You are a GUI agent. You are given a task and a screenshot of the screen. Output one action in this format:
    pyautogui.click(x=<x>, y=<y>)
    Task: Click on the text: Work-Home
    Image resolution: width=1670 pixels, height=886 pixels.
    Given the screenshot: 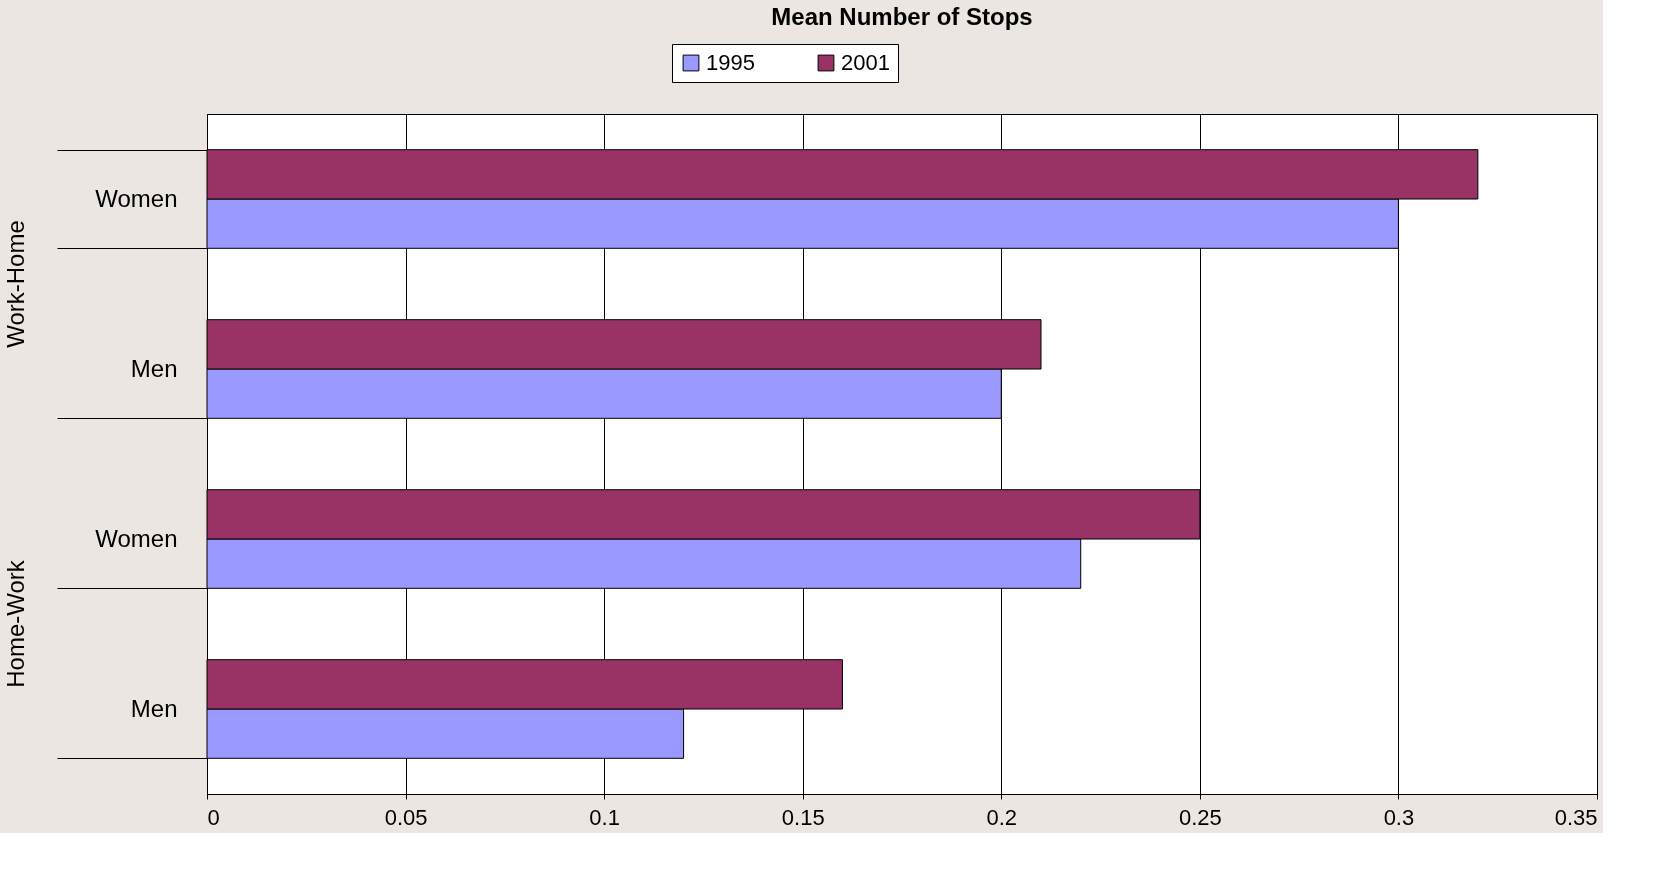 What is the action you would take?
    pyautogui.click(x=15, y=284)
    